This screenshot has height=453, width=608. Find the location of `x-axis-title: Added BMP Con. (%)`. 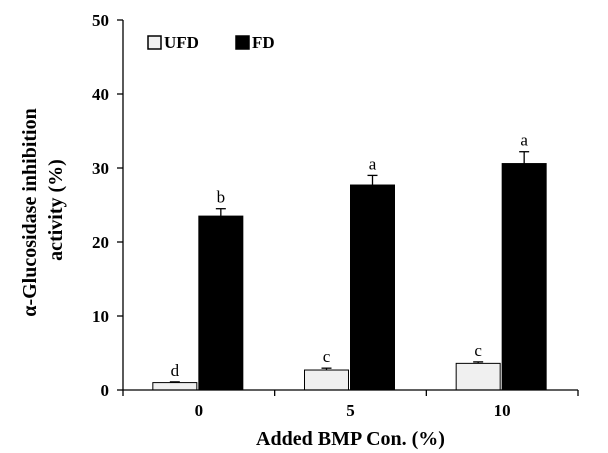

x-axis-title: Added BMP Con. (%) is located at coordinates (350, 439).